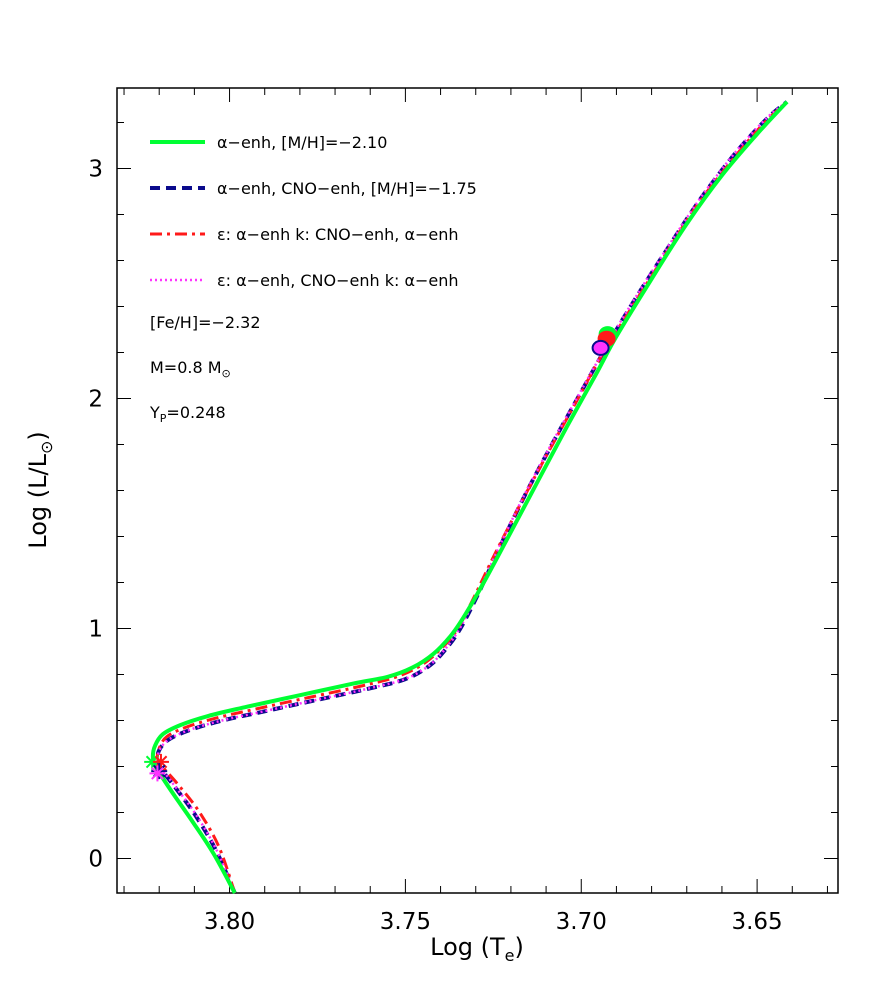 The width and height of the screenshot is (872, 981). What do you see at coordinates (477, 949) in the screenshot?
I see `x-axis-title: Log (Te)` at bounding box center [477, 949].